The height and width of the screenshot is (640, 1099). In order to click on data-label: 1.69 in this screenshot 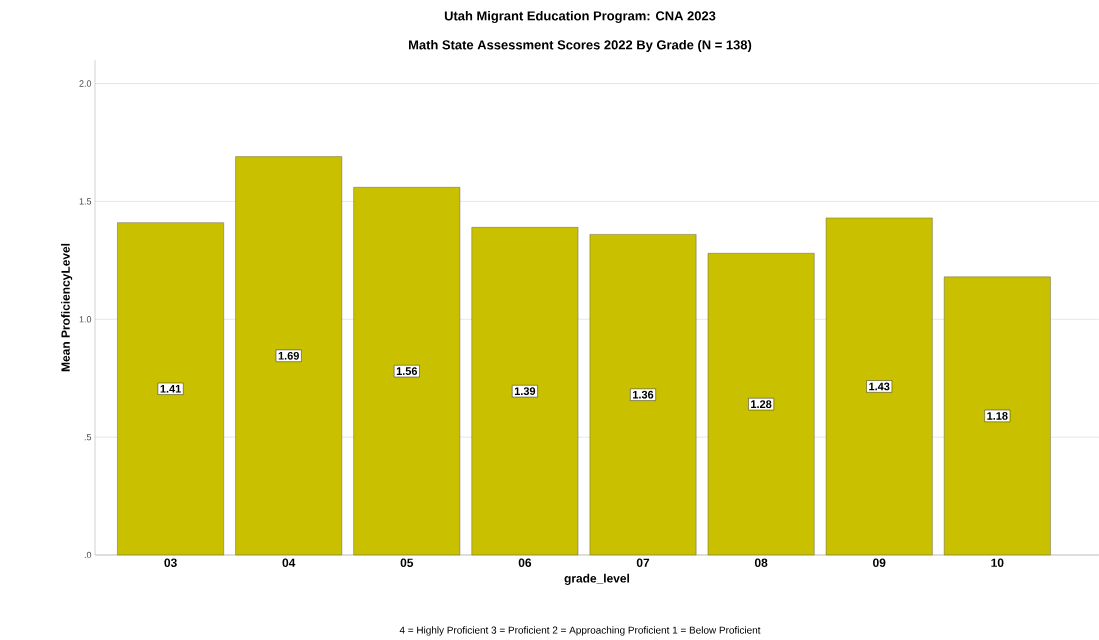, I will do `click(288, 355)`.